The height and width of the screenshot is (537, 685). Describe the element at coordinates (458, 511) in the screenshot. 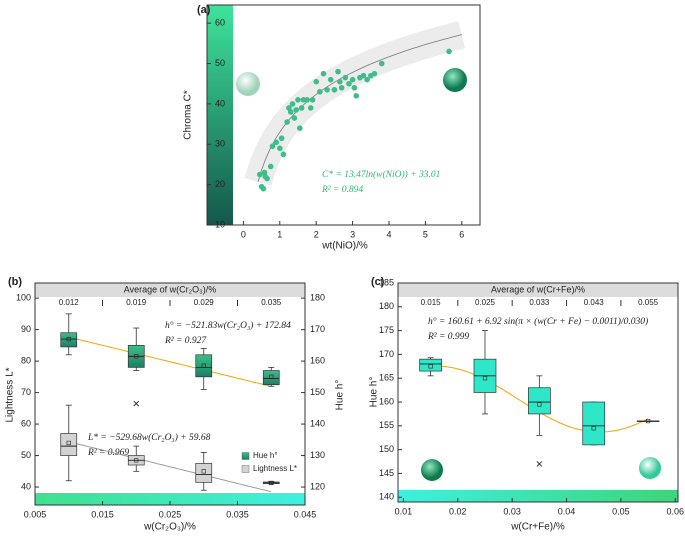

I see `x-tick-label: 0.02` at that location.